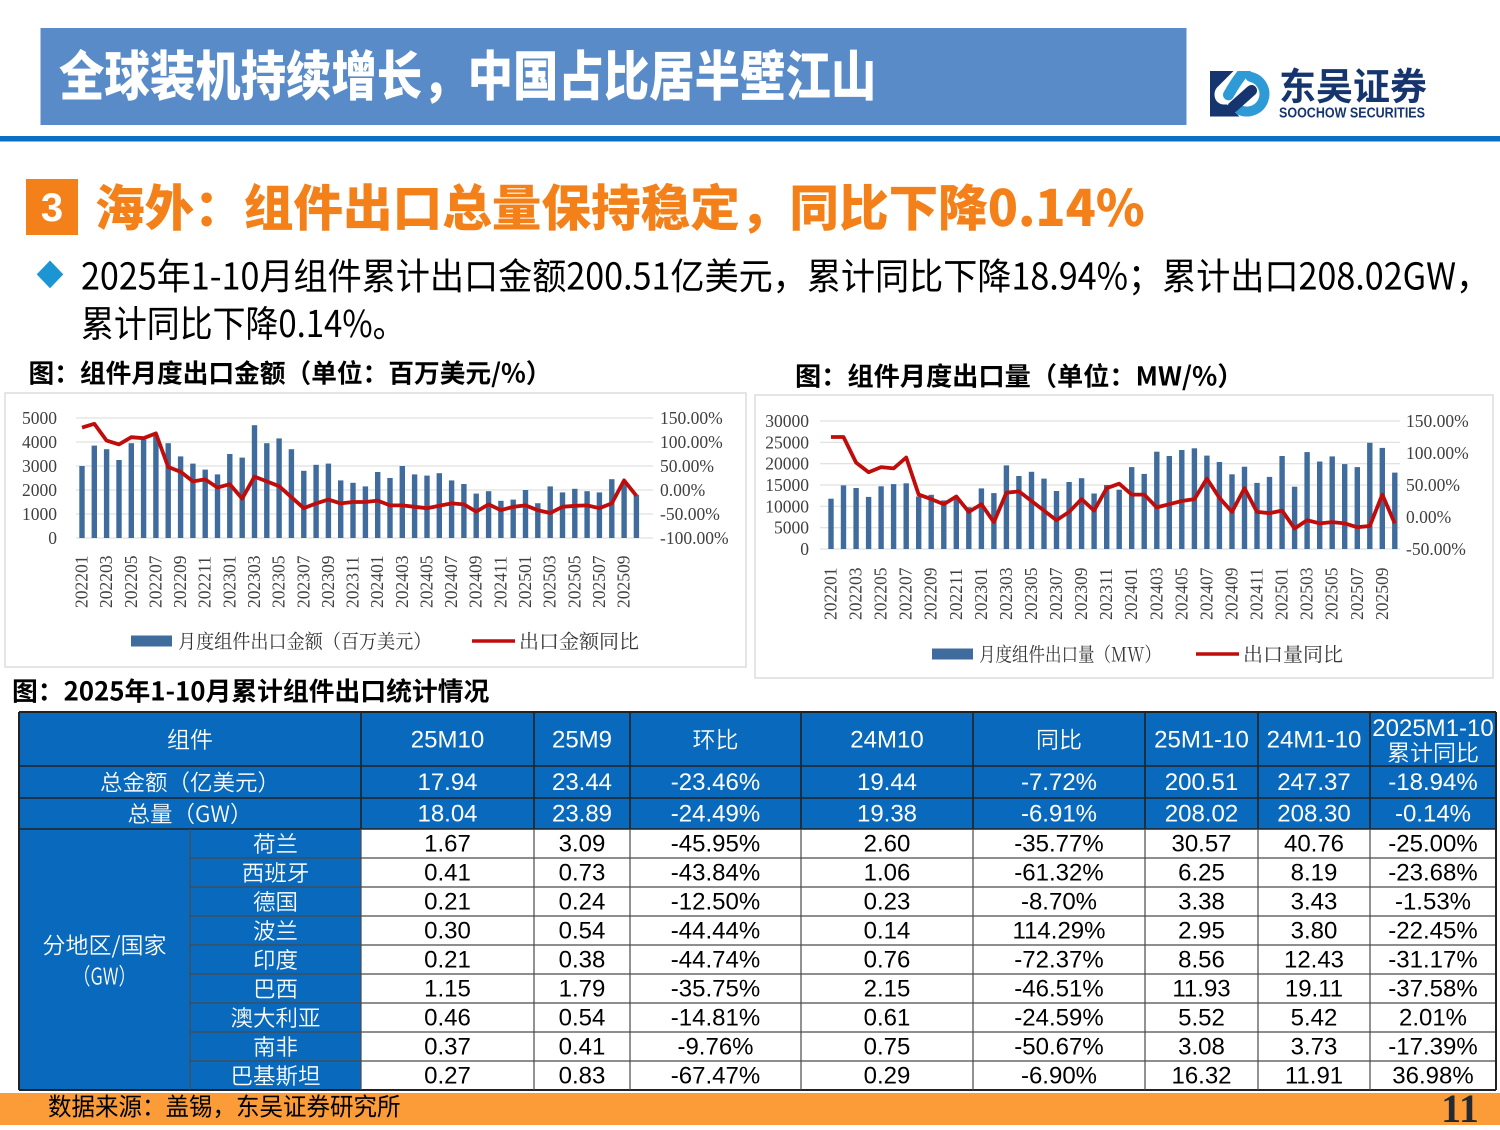  Describe the element at coordinates (1059, 931) in the screenshot. I see `svg-text: 114.29%` at that location.